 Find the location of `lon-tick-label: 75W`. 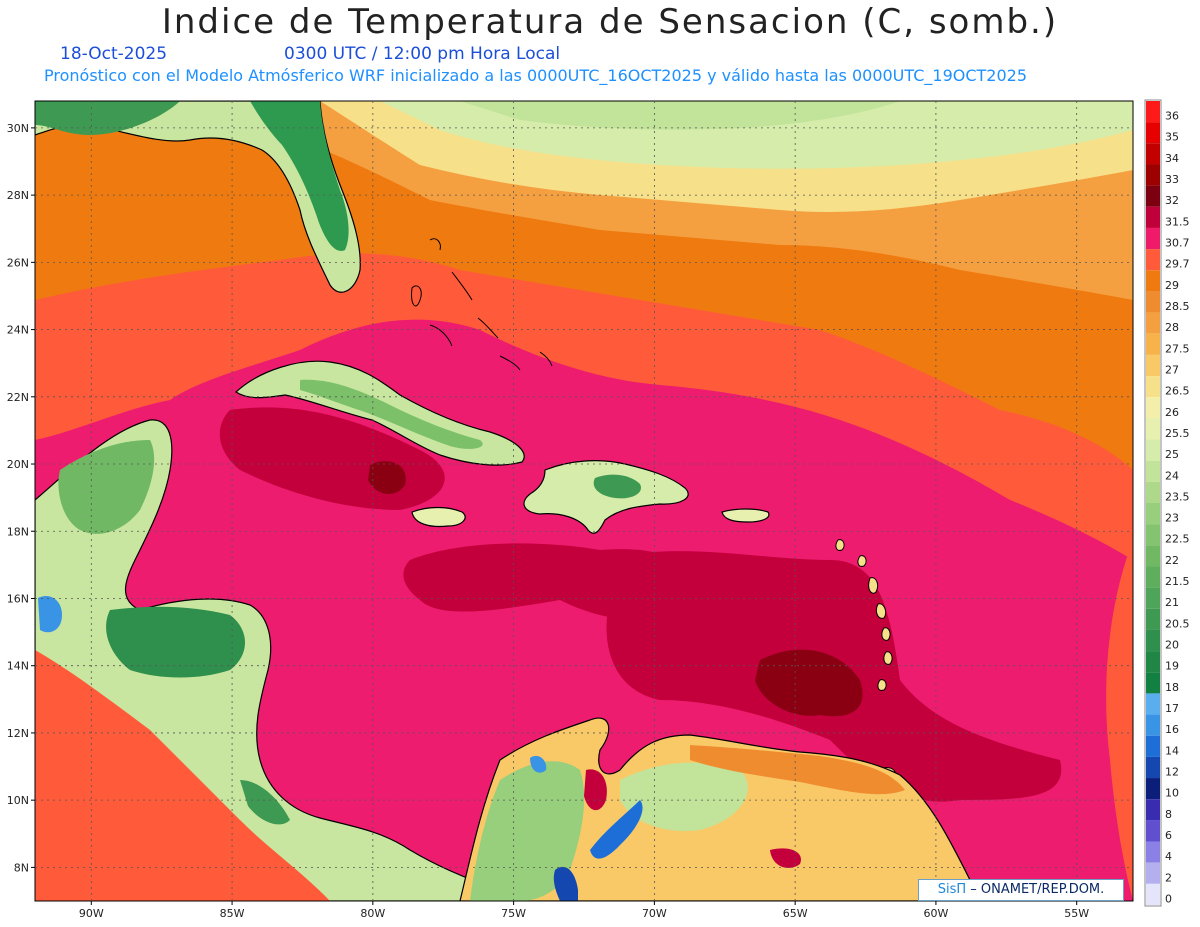

lon-tick-label: 75W is located at coordinates (513, 913).